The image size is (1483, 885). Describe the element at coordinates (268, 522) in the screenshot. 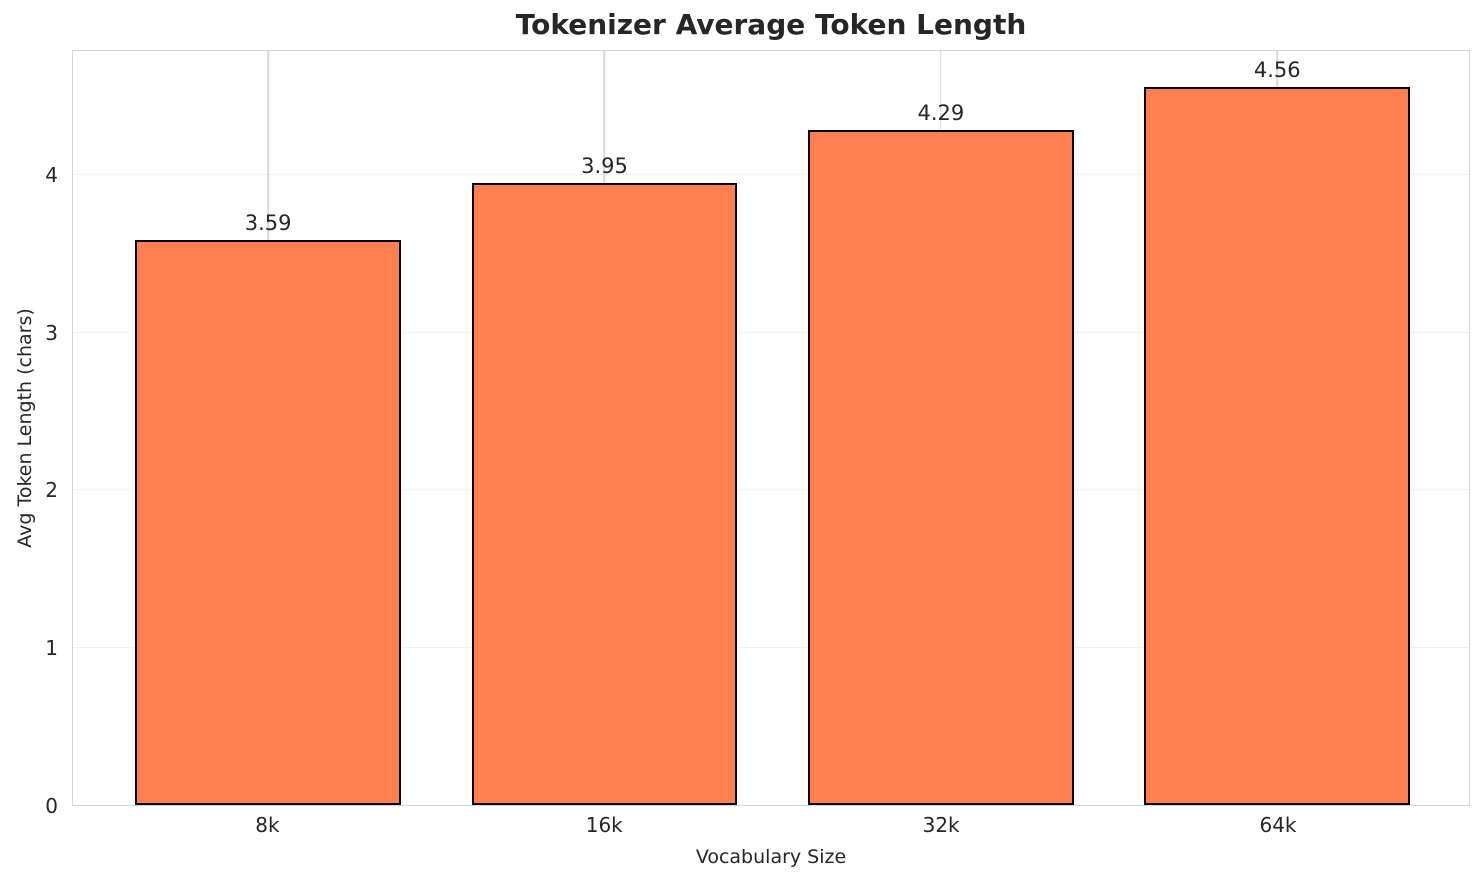

I see `bar-8k` at that location.